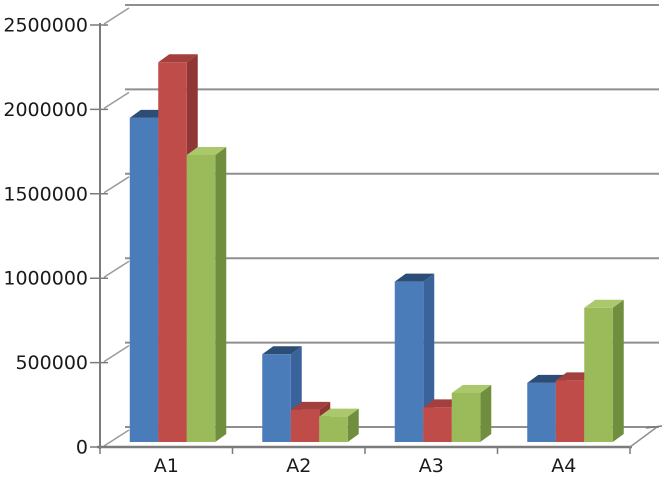 The image size is (665, 479). Describe the element at coordinates (82, 448) in the screenshot. I see `y-axis-tick-label: 0` at that location.